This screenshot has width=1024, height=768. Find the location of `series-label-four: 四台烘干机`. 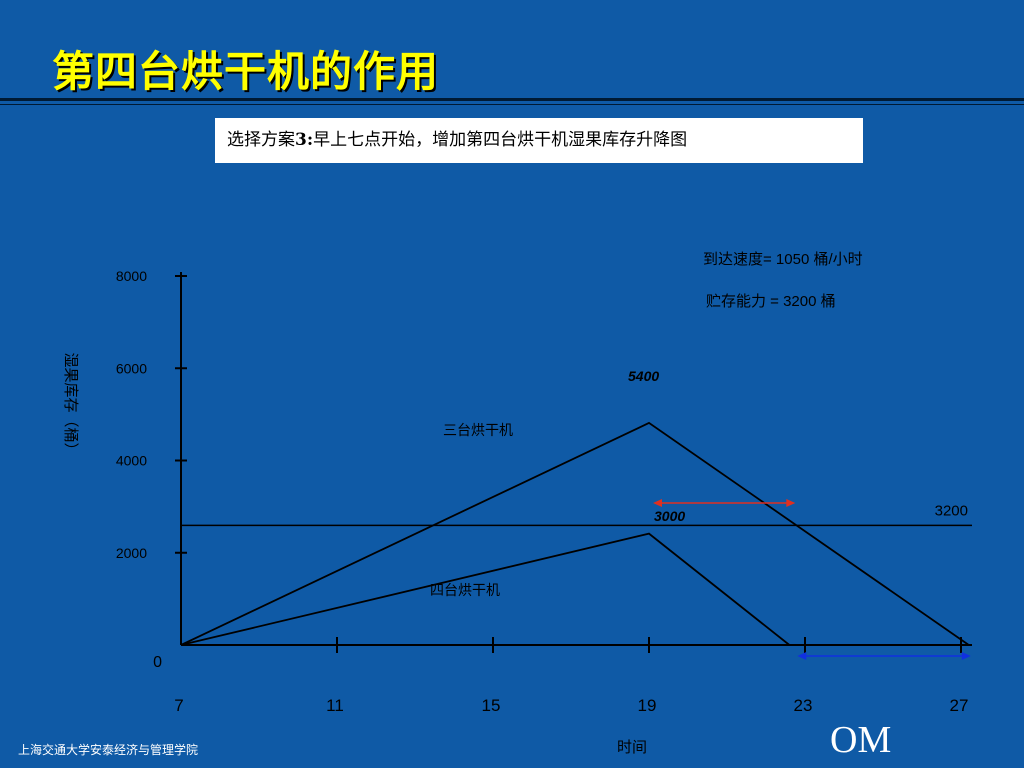

series-label-four: 四台烘干机 is located at coordinates (465, 590).